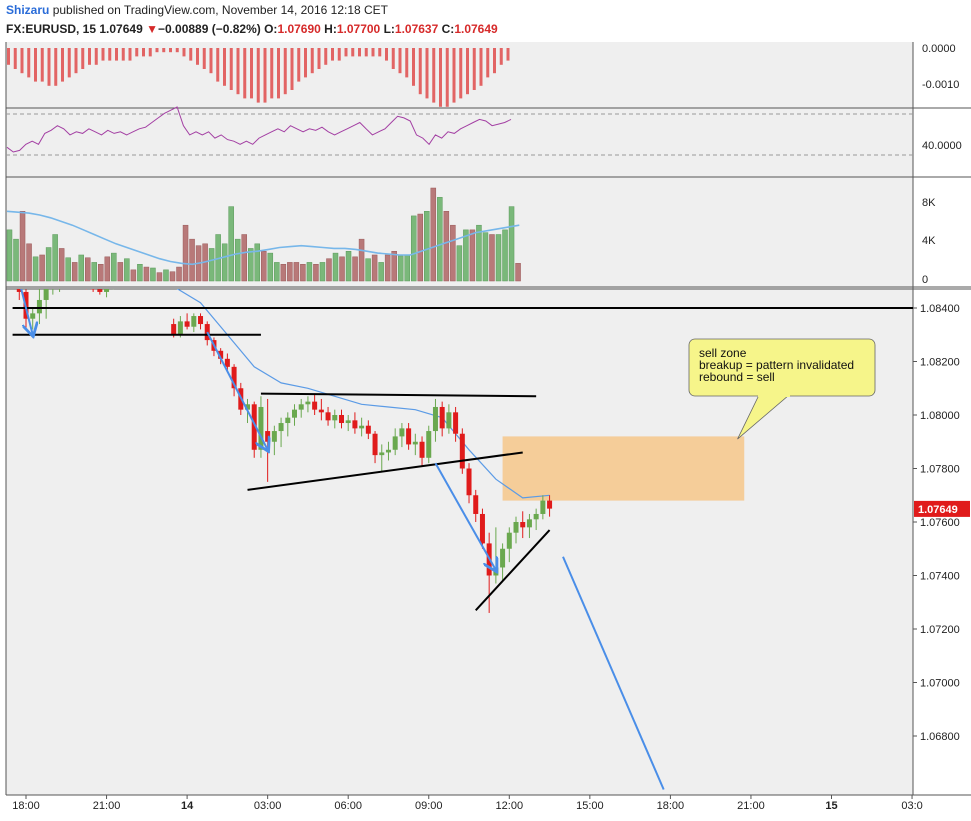  Describe the element at coordinates (929, 203) in the screenshot. I see `volume-tick-label: 8K` at that location.